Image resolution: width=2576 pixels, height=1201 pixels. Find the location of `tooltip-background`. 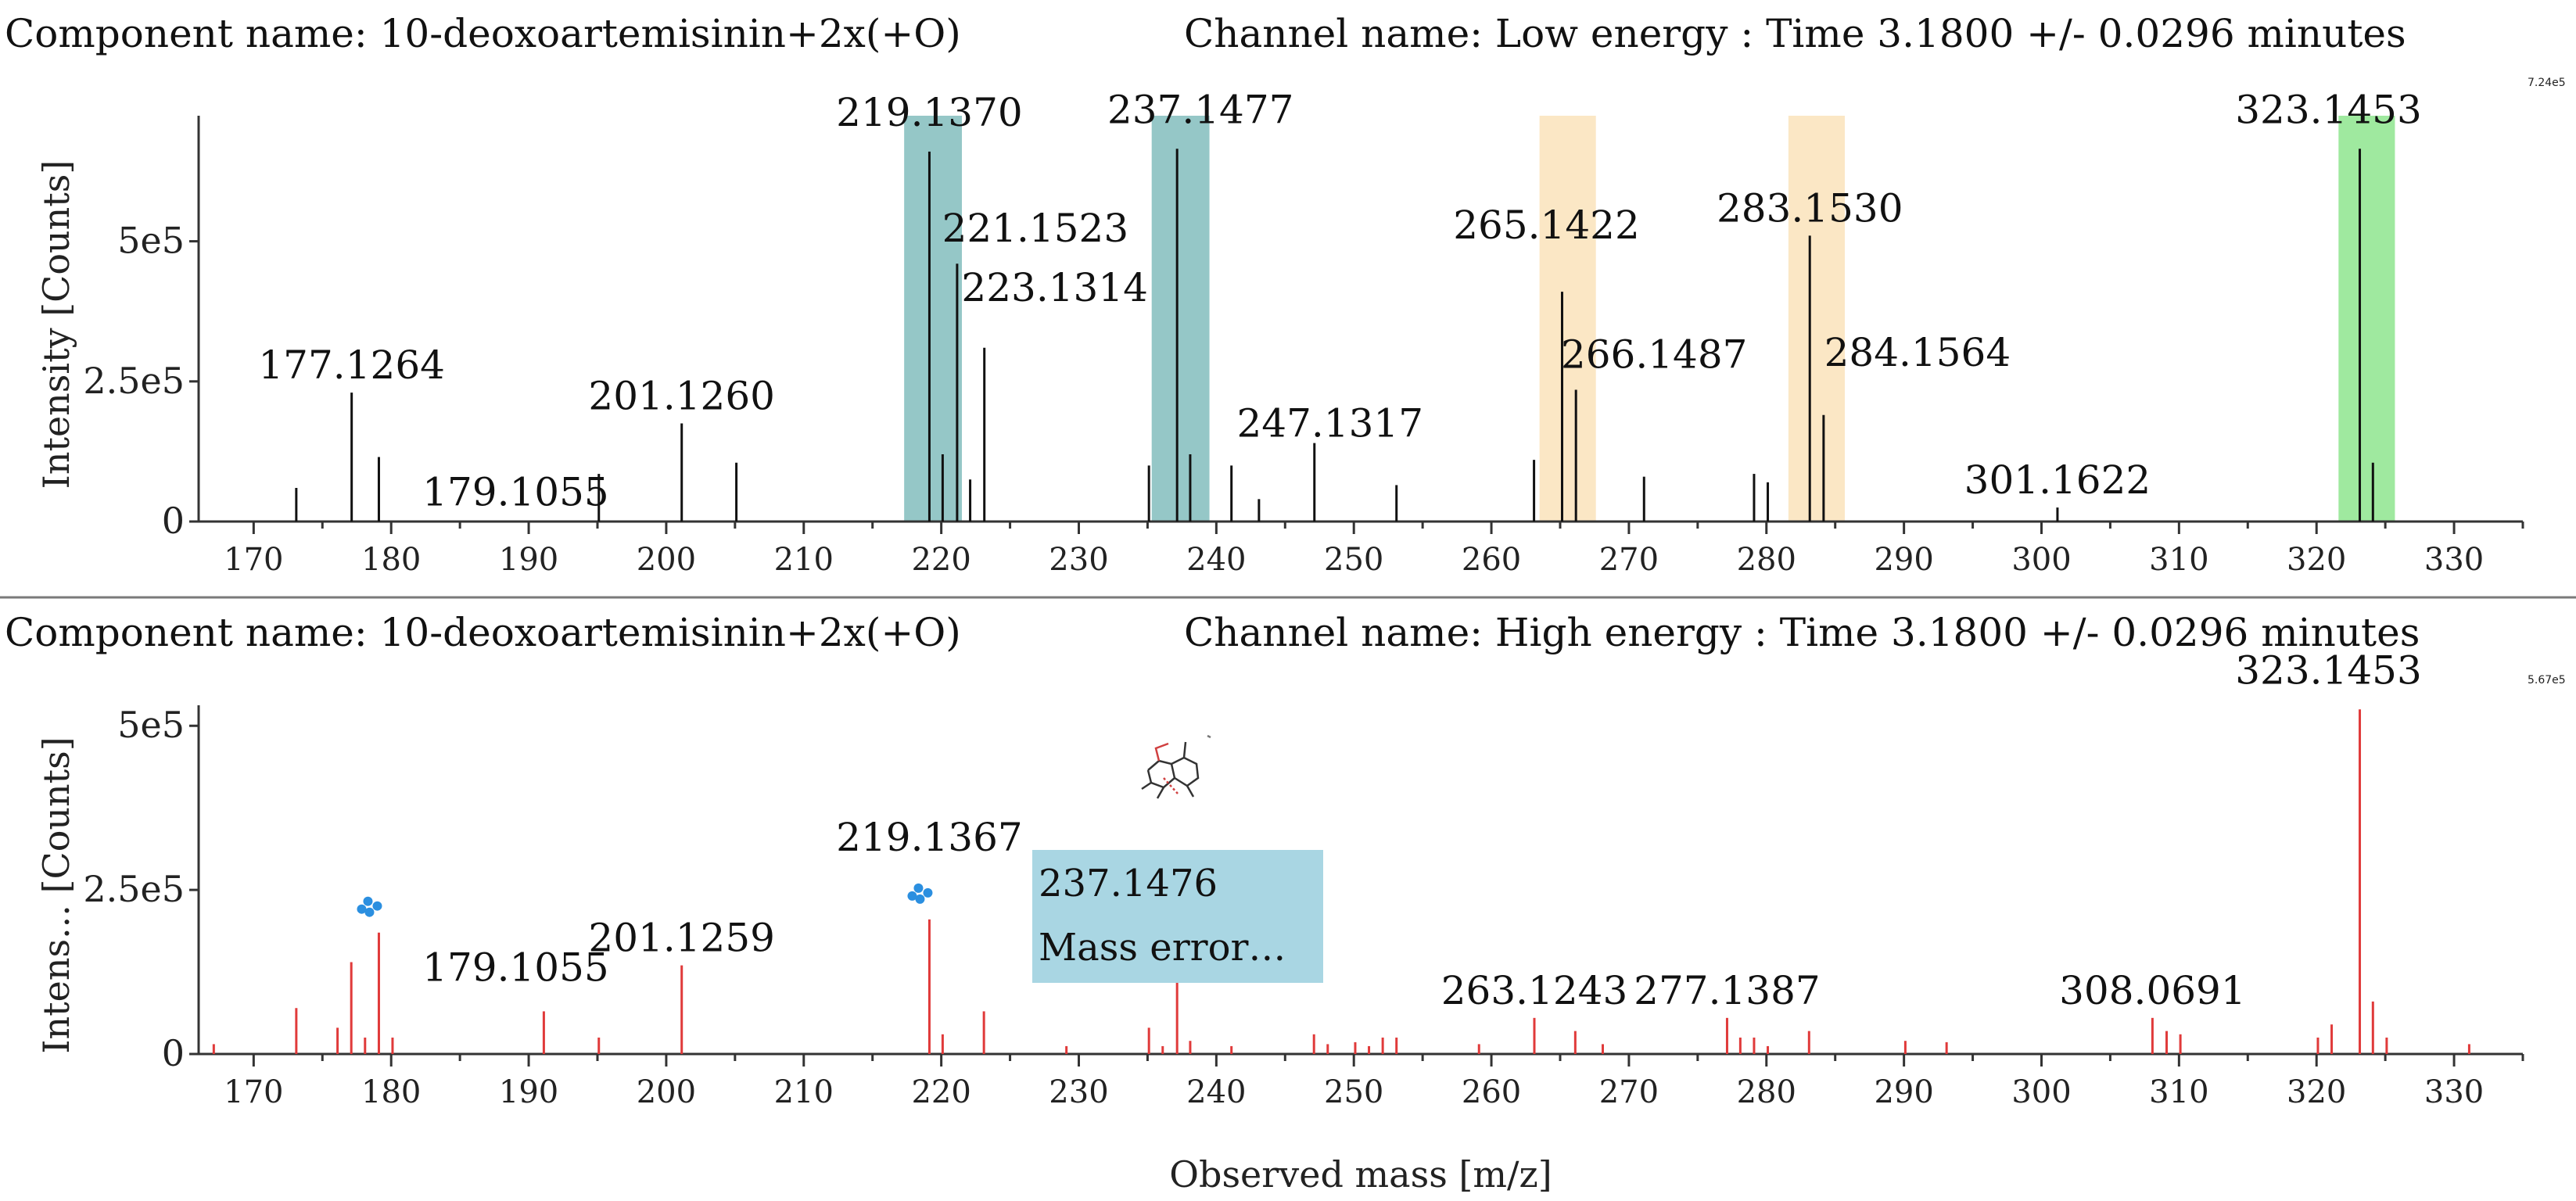

tooltip-background is located at coordinates (1177, 916).